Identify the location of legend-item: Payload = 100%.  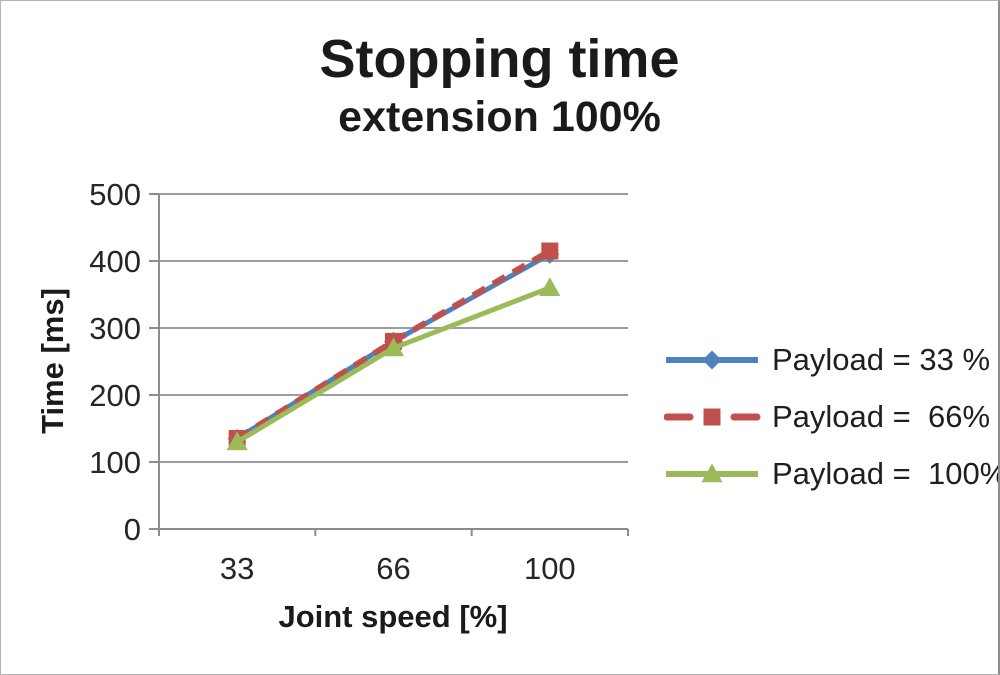
(832, 473).